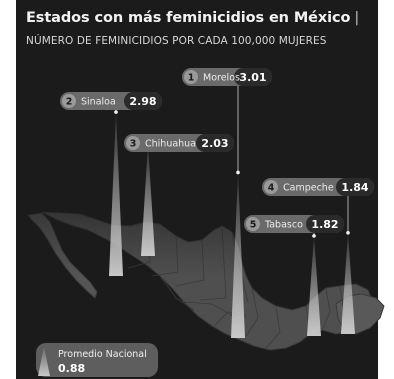  I want to click on value-box-tabasco, so click(325, 224).